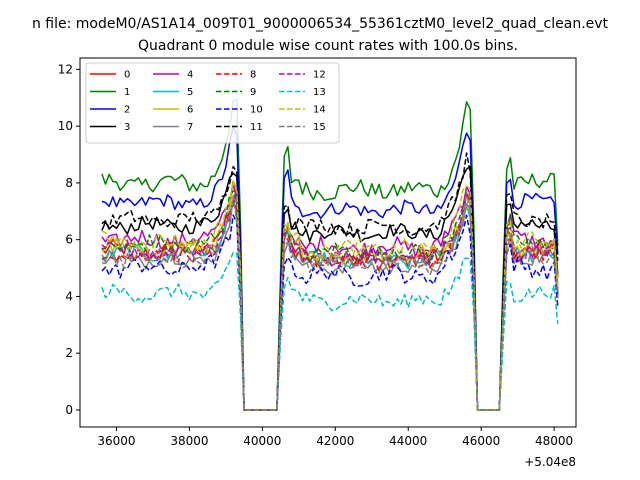 The image size is (640, 480). I want to click on legend-label: 15, so click(319, 127).